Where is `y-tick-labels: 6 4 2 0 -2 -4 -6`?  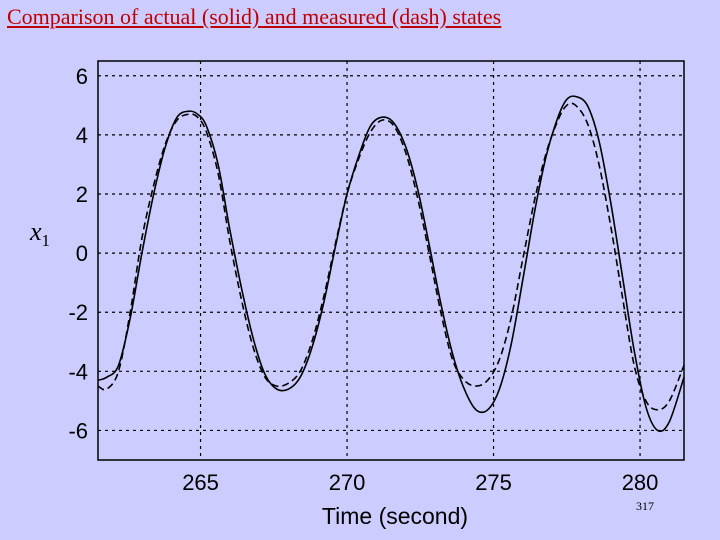 y-tick-labels: 6 4 2 0 -2 -4 -6 is located at coordinates (78, 254).